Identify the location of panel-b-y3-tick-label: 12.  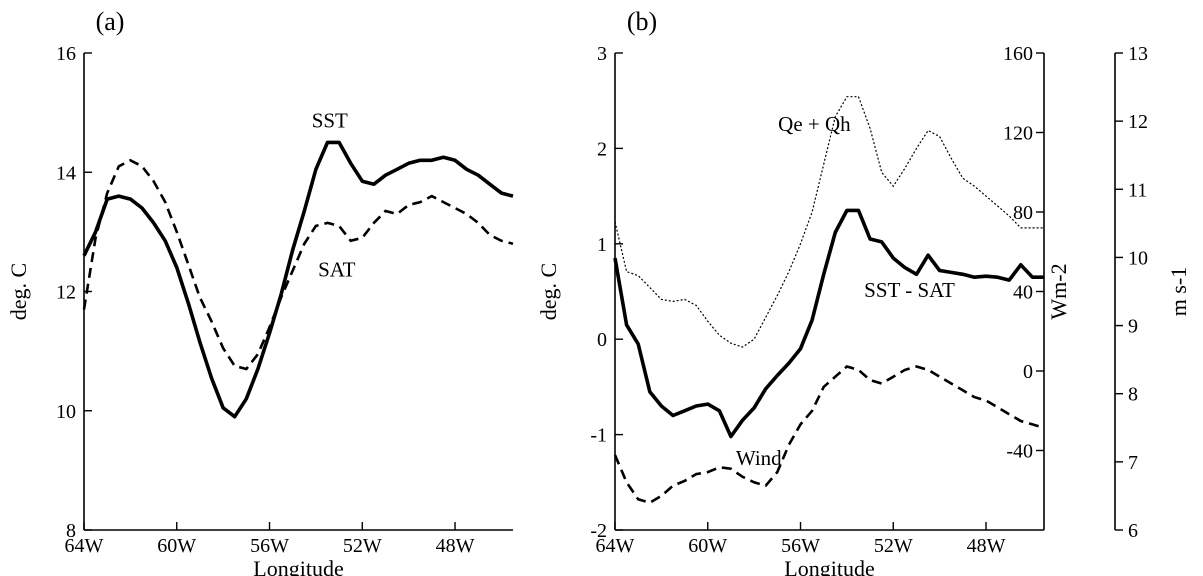
(1138, 122).